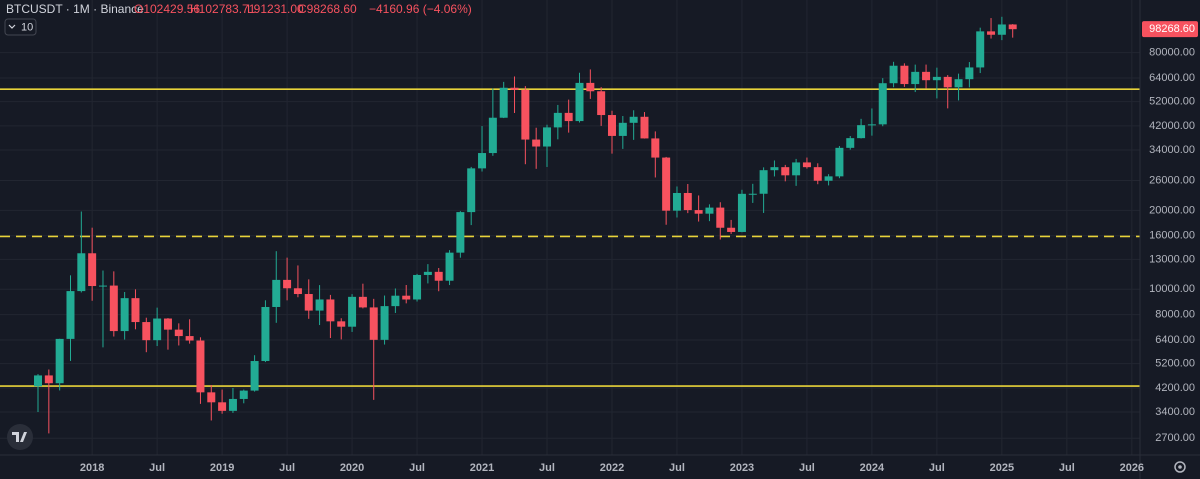  I want to click on indicator-toggle, so click(20, 27).